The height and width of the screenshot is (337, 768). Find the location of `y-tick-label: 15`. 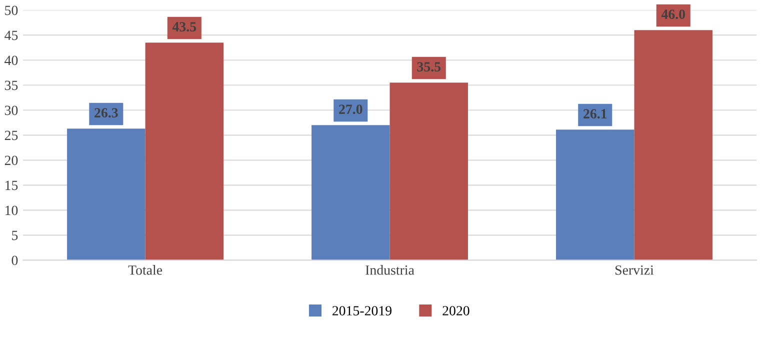

y-tick-label: 15 is located at coordinates (12, 185).